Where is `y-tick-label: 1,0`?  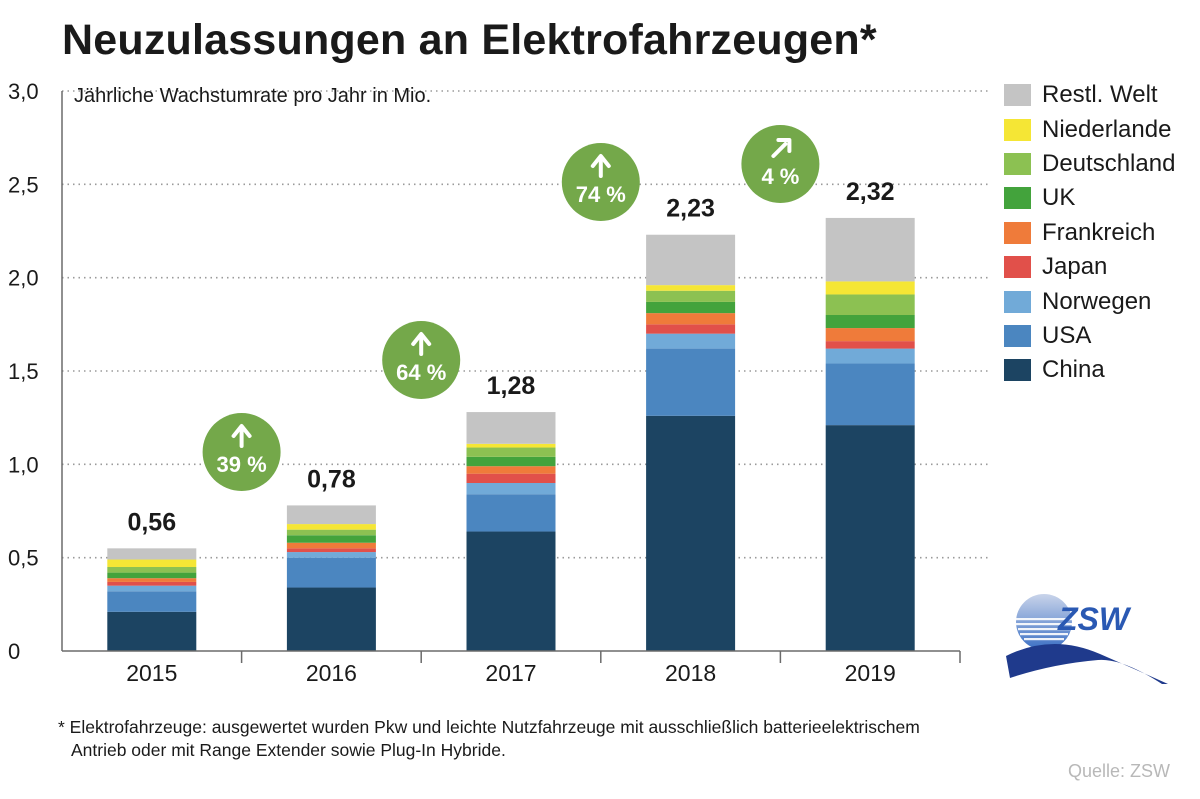
y-tick-label: 1,0 is located at coordinates (23, 464).